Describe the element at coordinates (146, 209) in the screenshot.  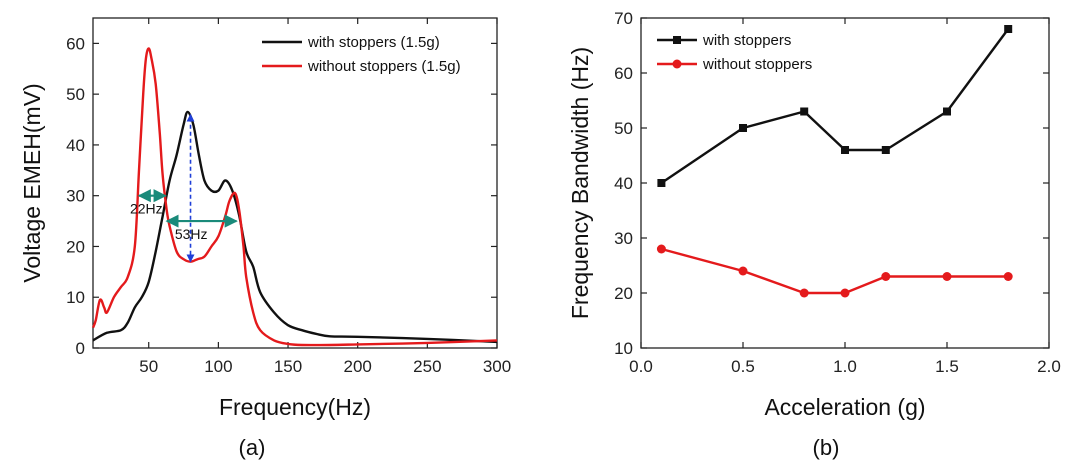
I see `bandwidth-label: 22Hz` at that location.